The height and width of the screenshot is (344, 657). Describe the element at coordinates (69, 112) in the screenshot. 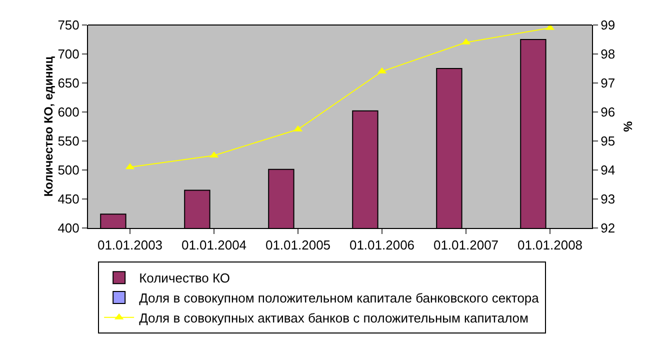

I see `y-tick-label: 600` at that location.